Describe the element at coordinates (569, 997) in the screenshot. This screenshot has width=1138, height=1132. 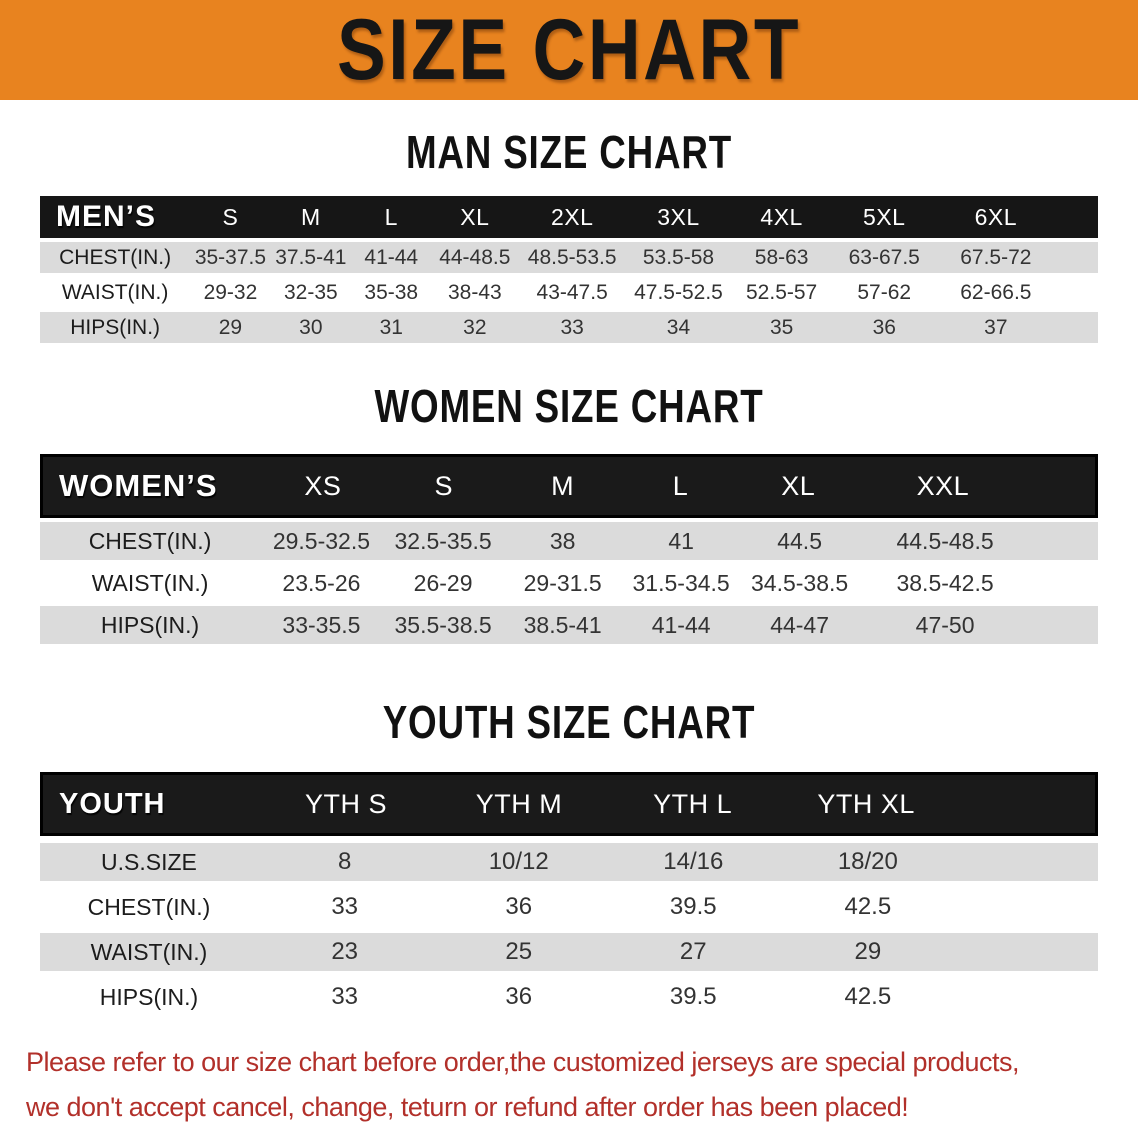
I see `table-row: HIPS(IN.) 33 36 39.5 42.5` at that location.